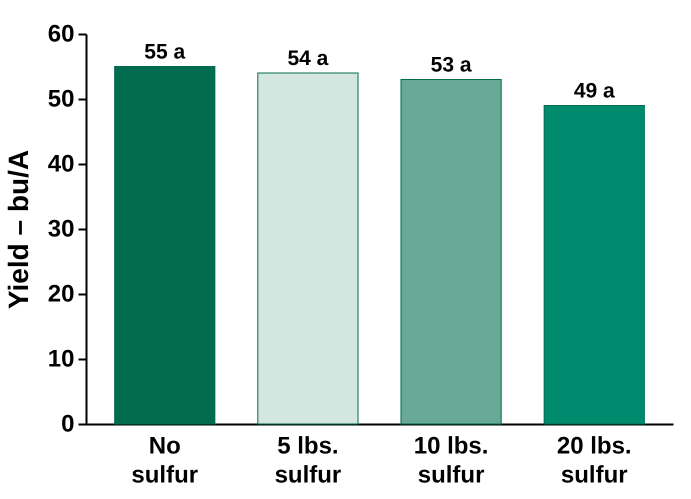 The image size is (691, 499). What do you see at coordinates (18, 230) in the screenshot?
I see `y-axis-title: Yield – bu/A` at bounding box center [18, 230].